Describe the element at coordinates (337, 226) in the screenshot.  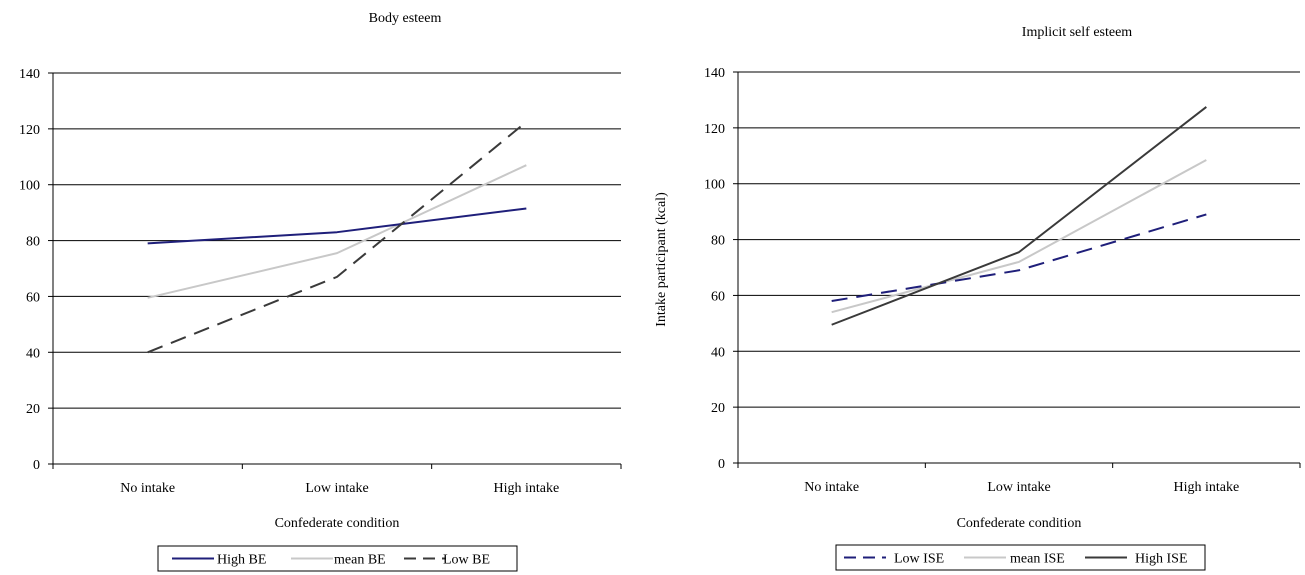
I see `series-line-high-be` at that location.